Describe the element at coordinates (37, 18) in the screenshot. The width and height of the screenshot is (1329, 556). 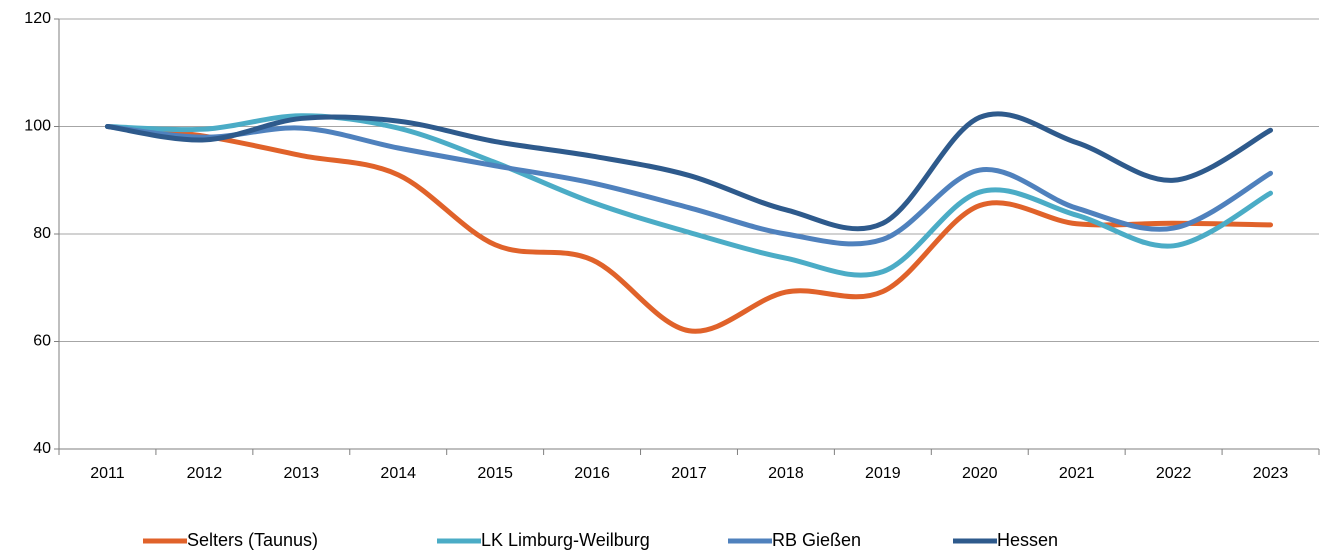
I see `y-tick-label: 120` at that location.